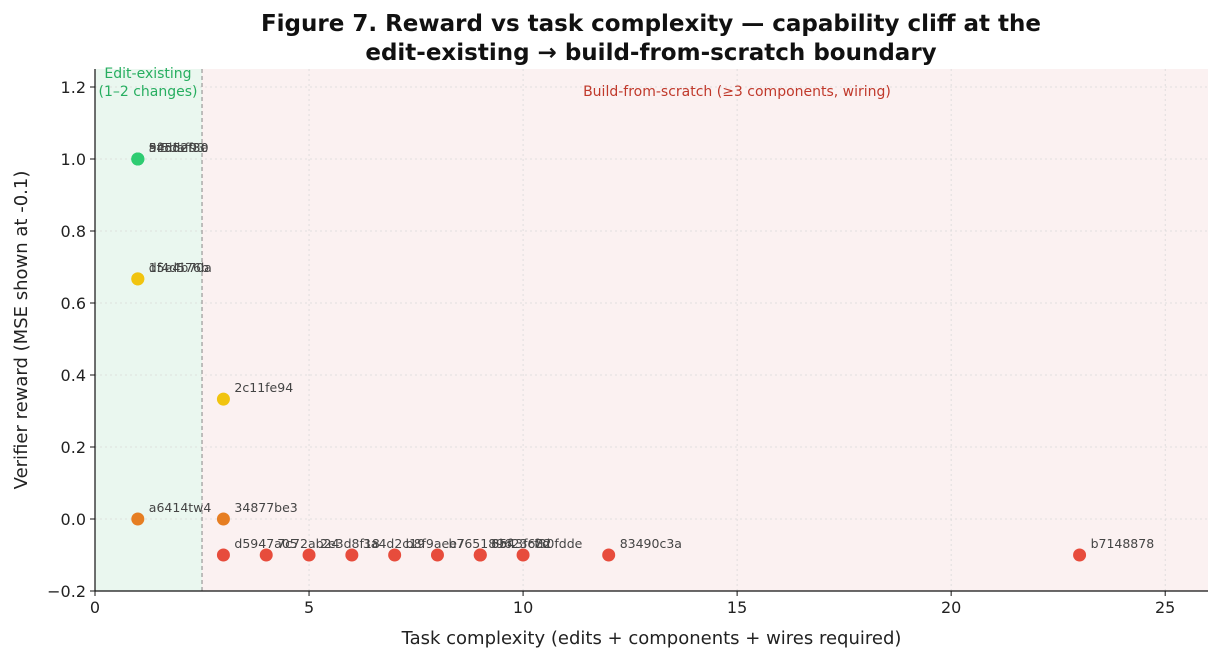 The height and width of the screenshot is (661, 1220). What do you see at coordinates (263, 387) in the screenshot?
I see `point-label-5: 2c11fe94` at bounding box center [263, 387].